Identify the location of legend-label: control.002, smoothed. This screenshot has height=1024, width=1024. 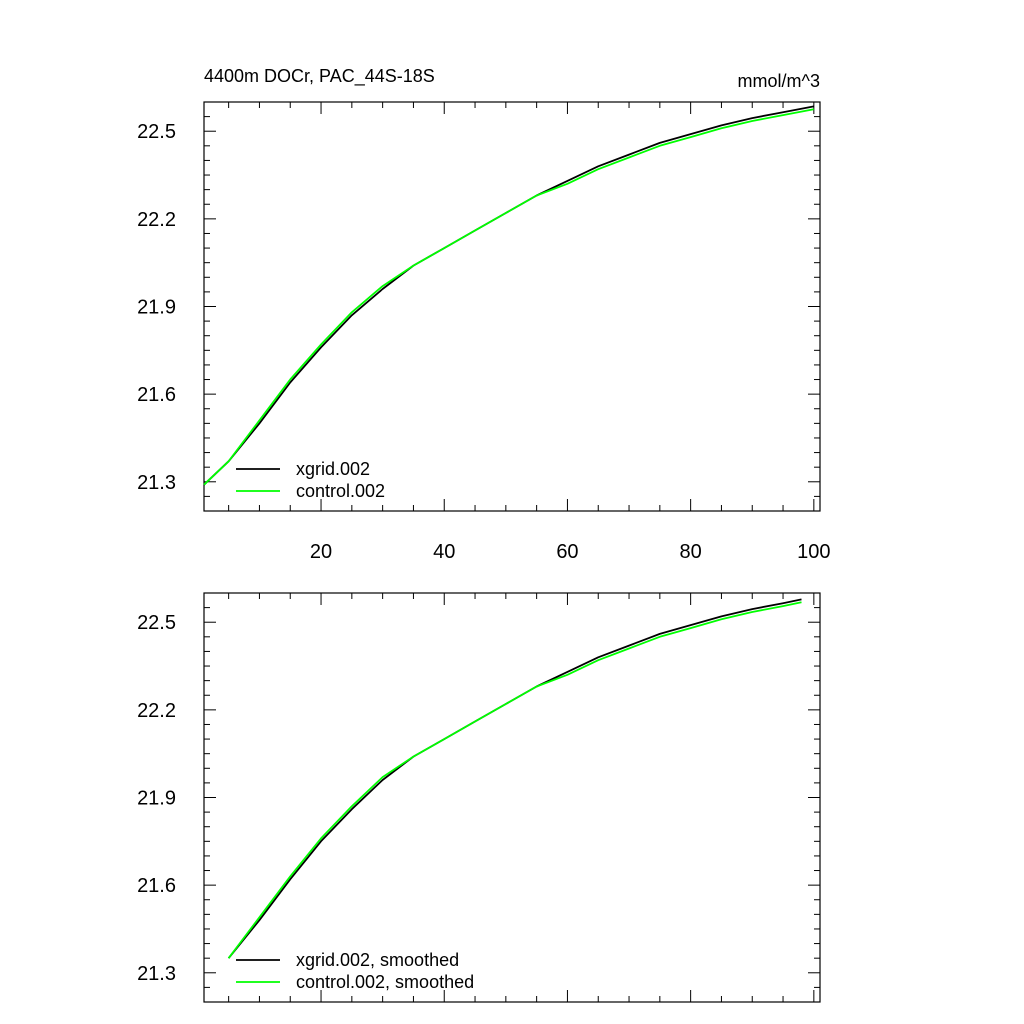
(385, 982).